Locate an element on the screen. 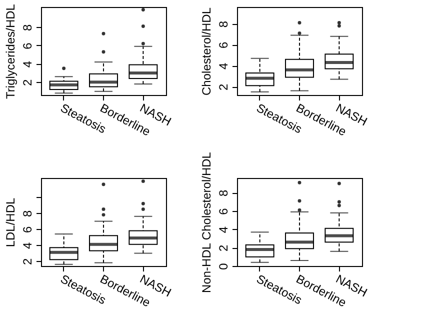 The width and height of the screenshot is (421, 320). y-tick-label: 0 is located at coordinates (223, 266).